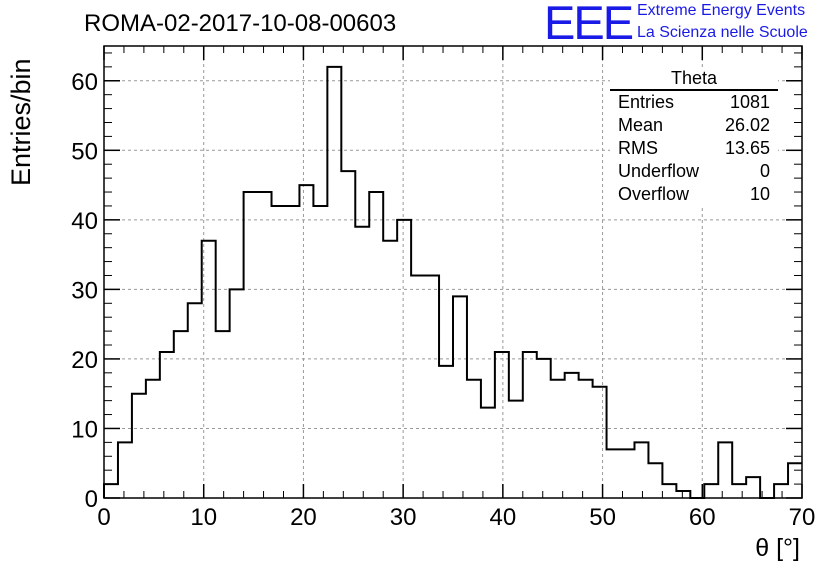  Describe the element at coordinates (694, 148) in the screenshot. I see `stats-row: RMS 13.65` at that location.